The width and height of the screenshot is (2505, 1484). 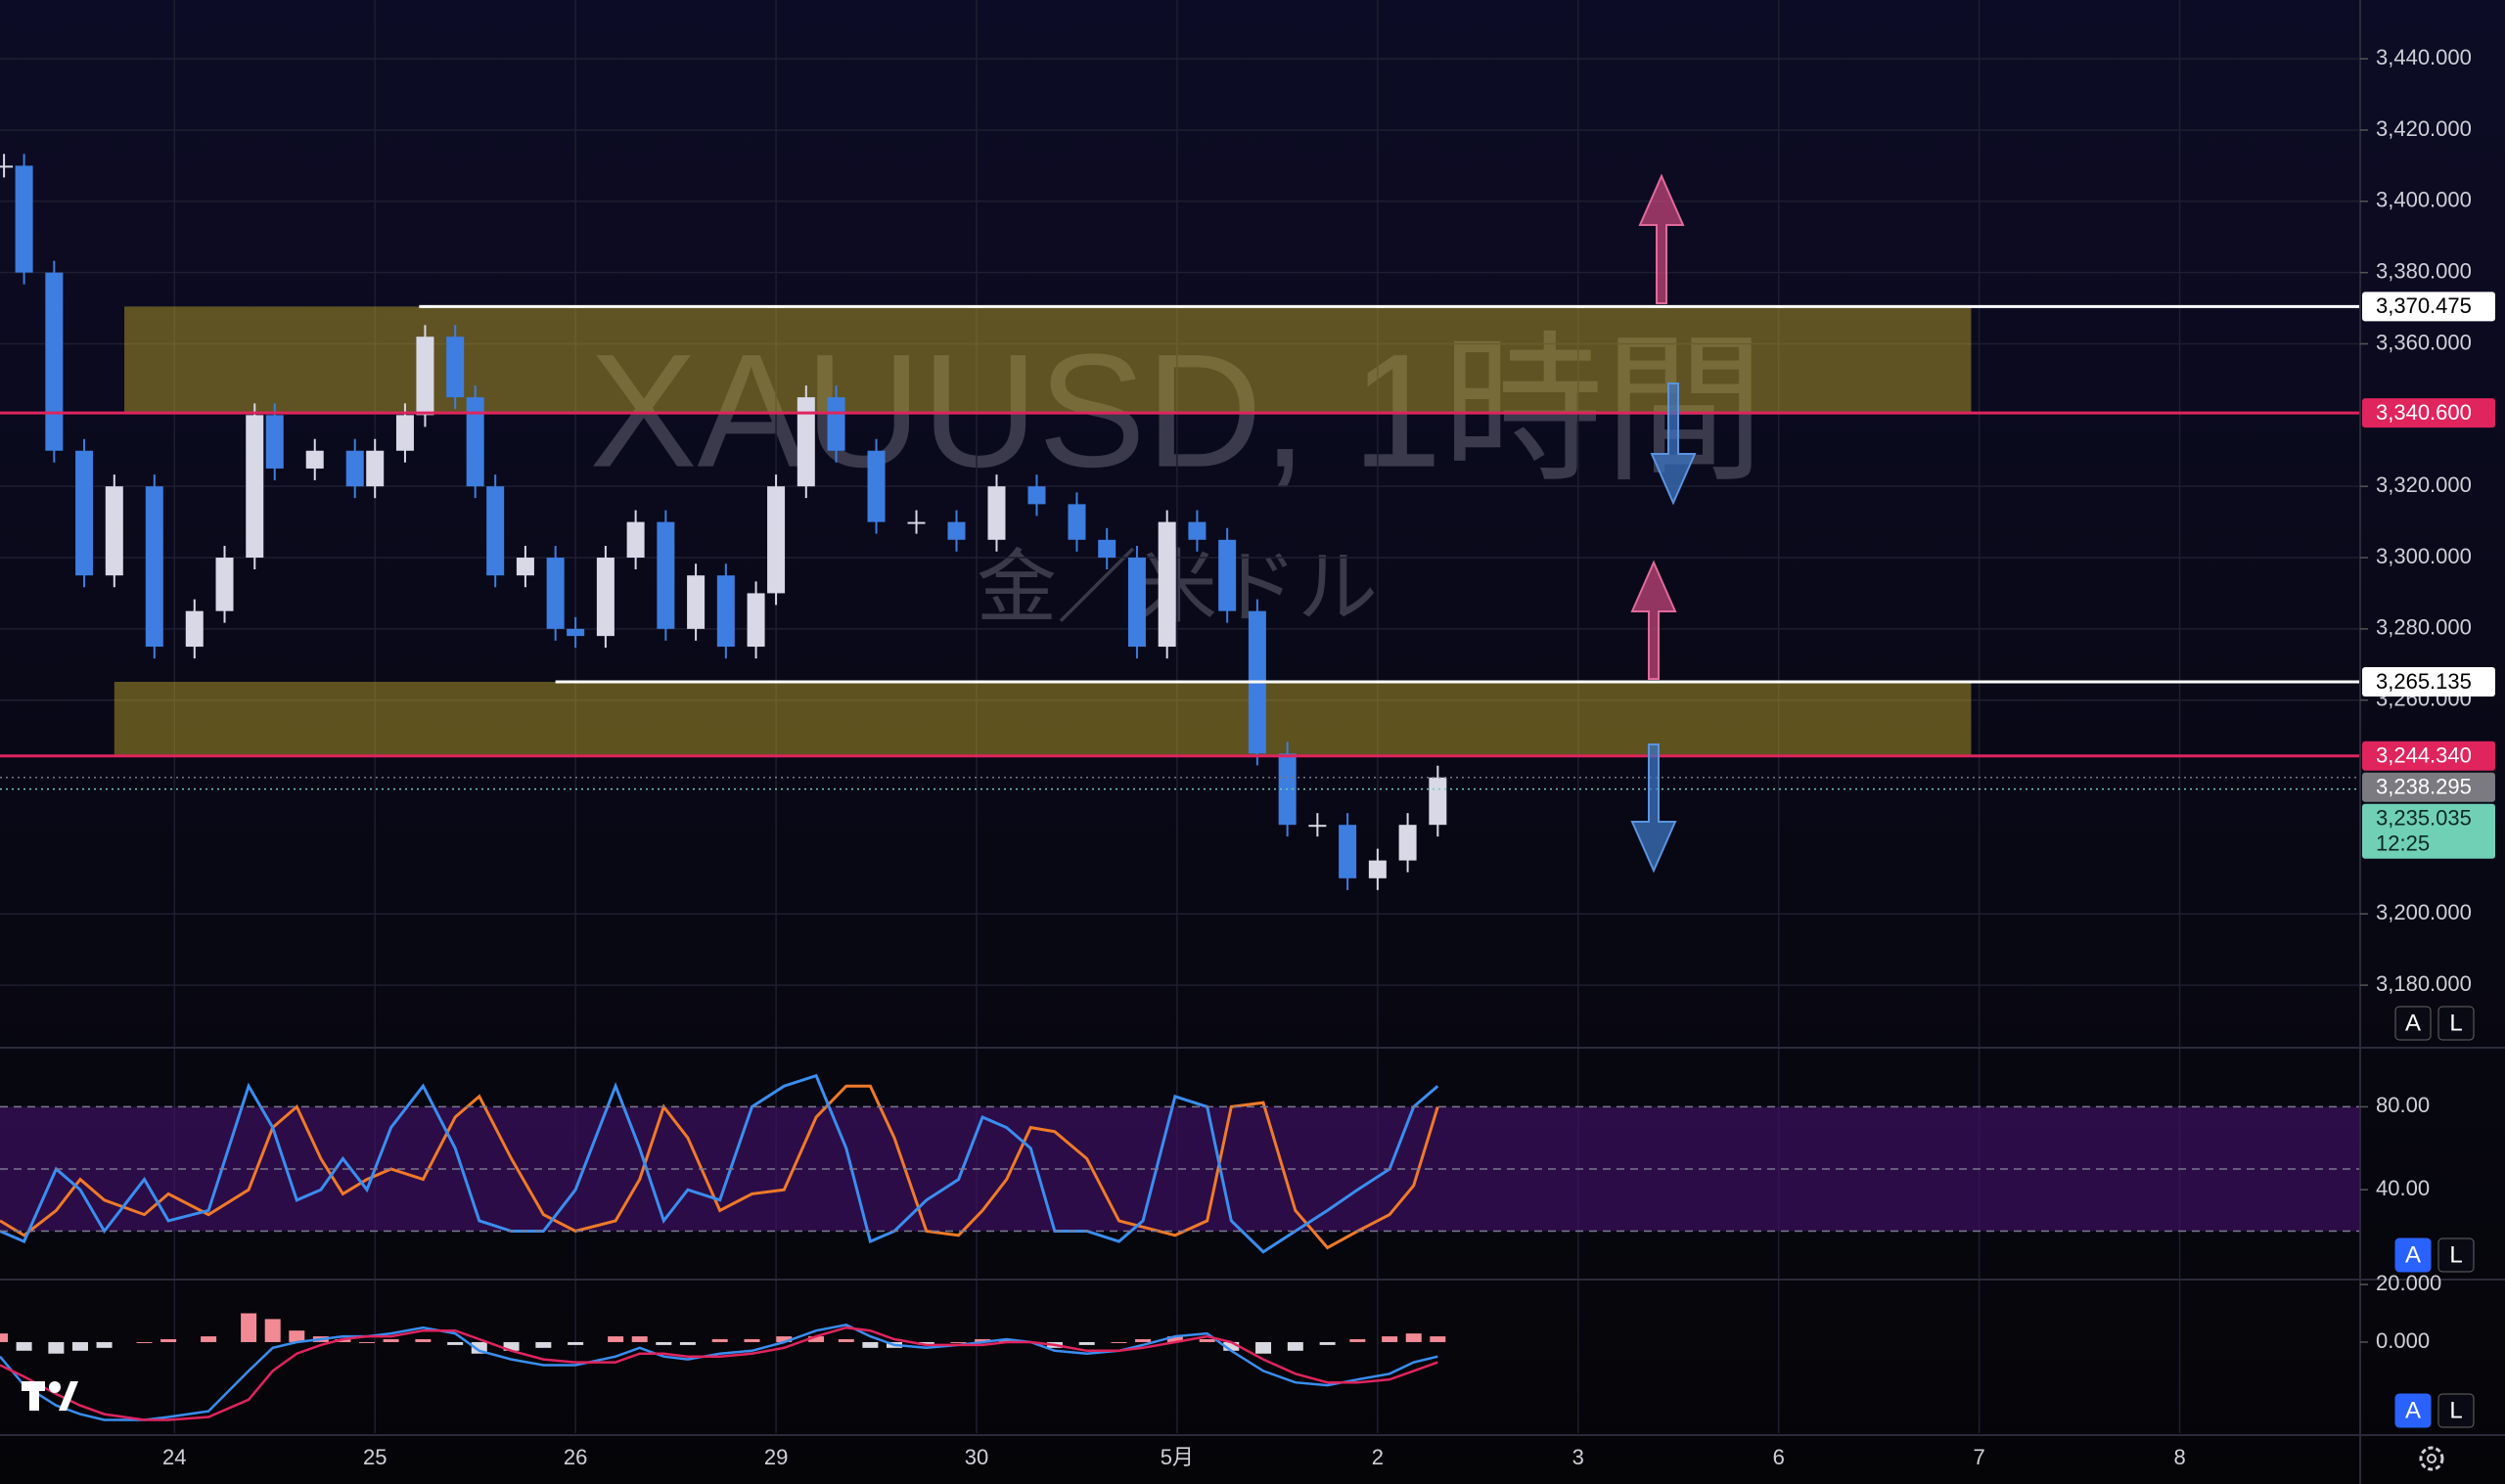 I want to click on indicator-line, so click(x=719, y=1163).